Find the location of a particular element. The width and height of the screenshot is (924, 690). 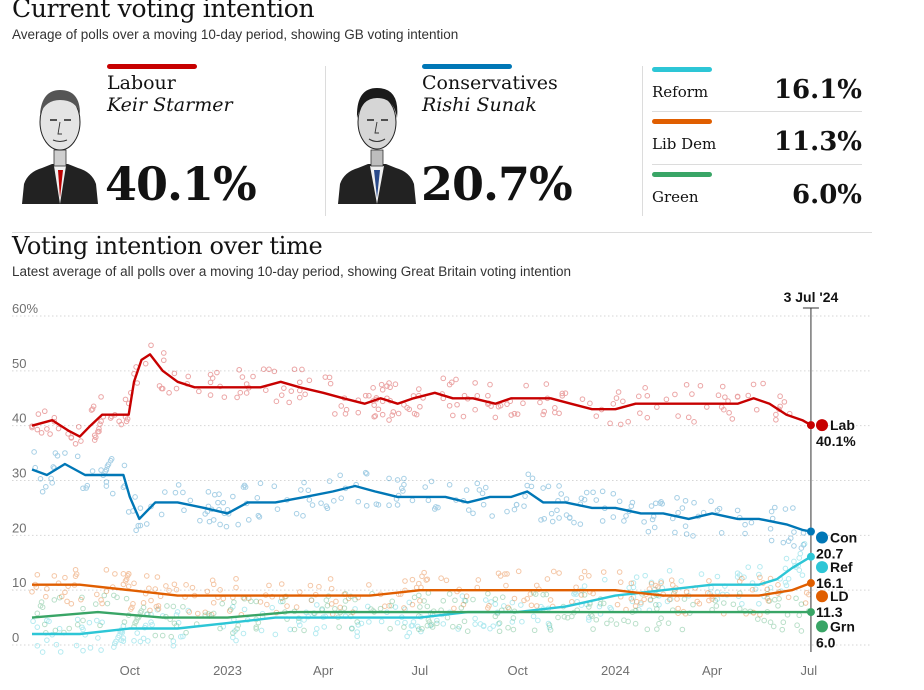

series-label-dot is located at coordinates (822, 537).